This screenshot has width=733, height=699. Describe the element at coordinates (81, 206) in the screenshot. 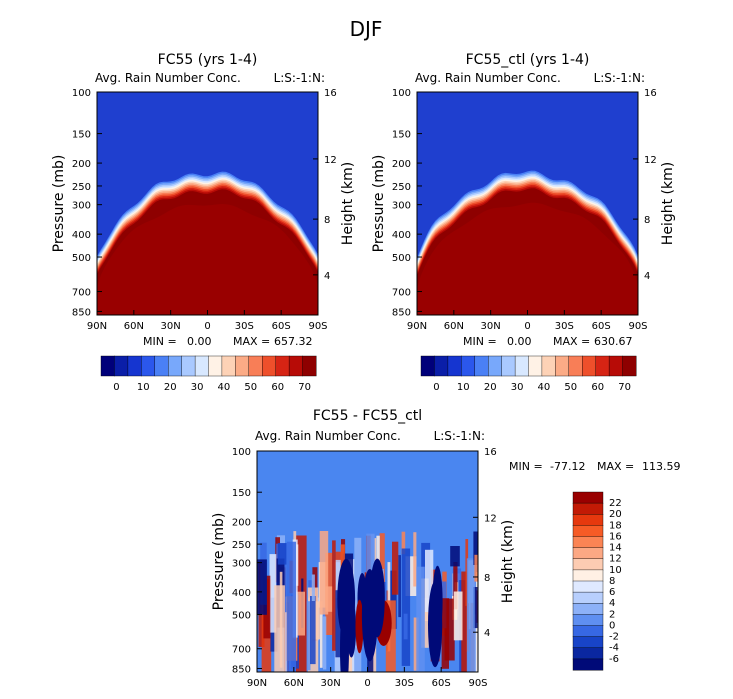

I see `y-tick-label: 300` at that location.